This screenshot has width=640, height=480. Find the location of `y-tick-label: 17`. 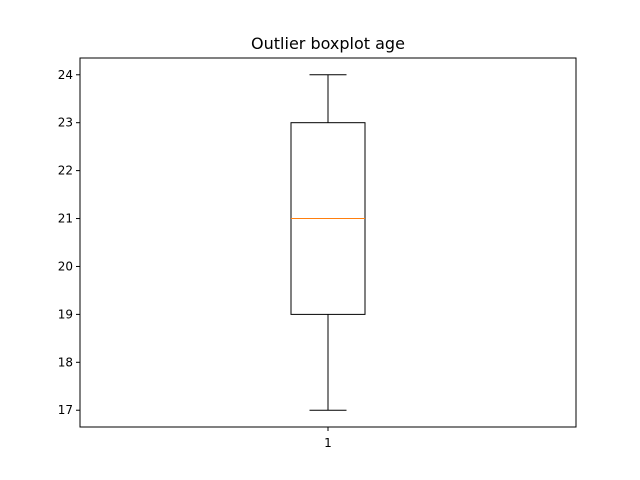

y-tick-label: 17 is located at coordinates (65, 410).